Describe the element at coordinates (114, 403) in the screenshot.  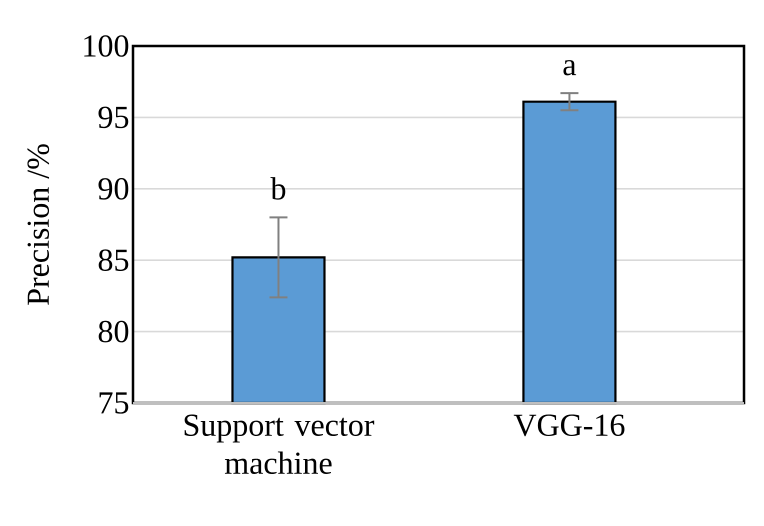
I see `y-tick-label: 75` at that location.